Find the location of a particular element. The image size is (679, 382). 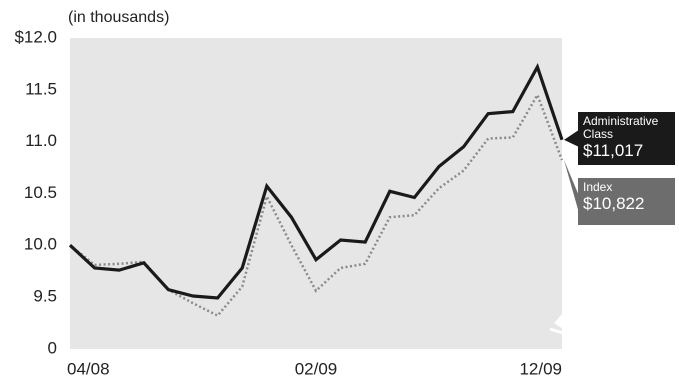

callout: Index $10,822 is located at coordinates (626, 201).